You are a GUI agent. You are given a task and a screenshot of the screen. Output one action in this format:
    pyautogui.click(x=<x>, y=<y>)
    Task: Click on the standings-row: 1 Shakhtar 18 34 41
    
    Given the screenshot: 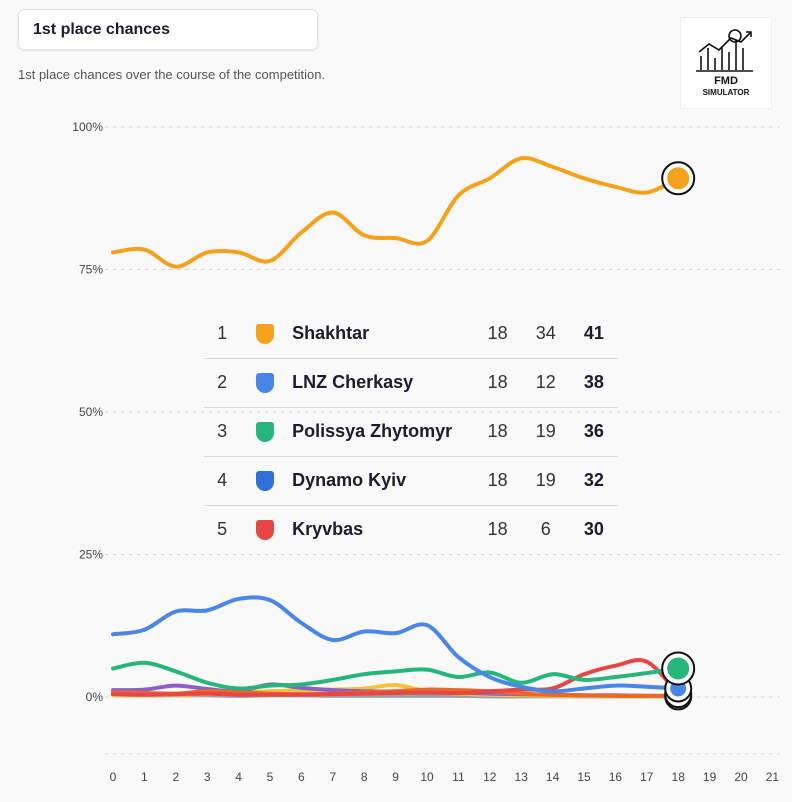 What is the action you would take?
    pyautogui.click(x=411, y=333)
    